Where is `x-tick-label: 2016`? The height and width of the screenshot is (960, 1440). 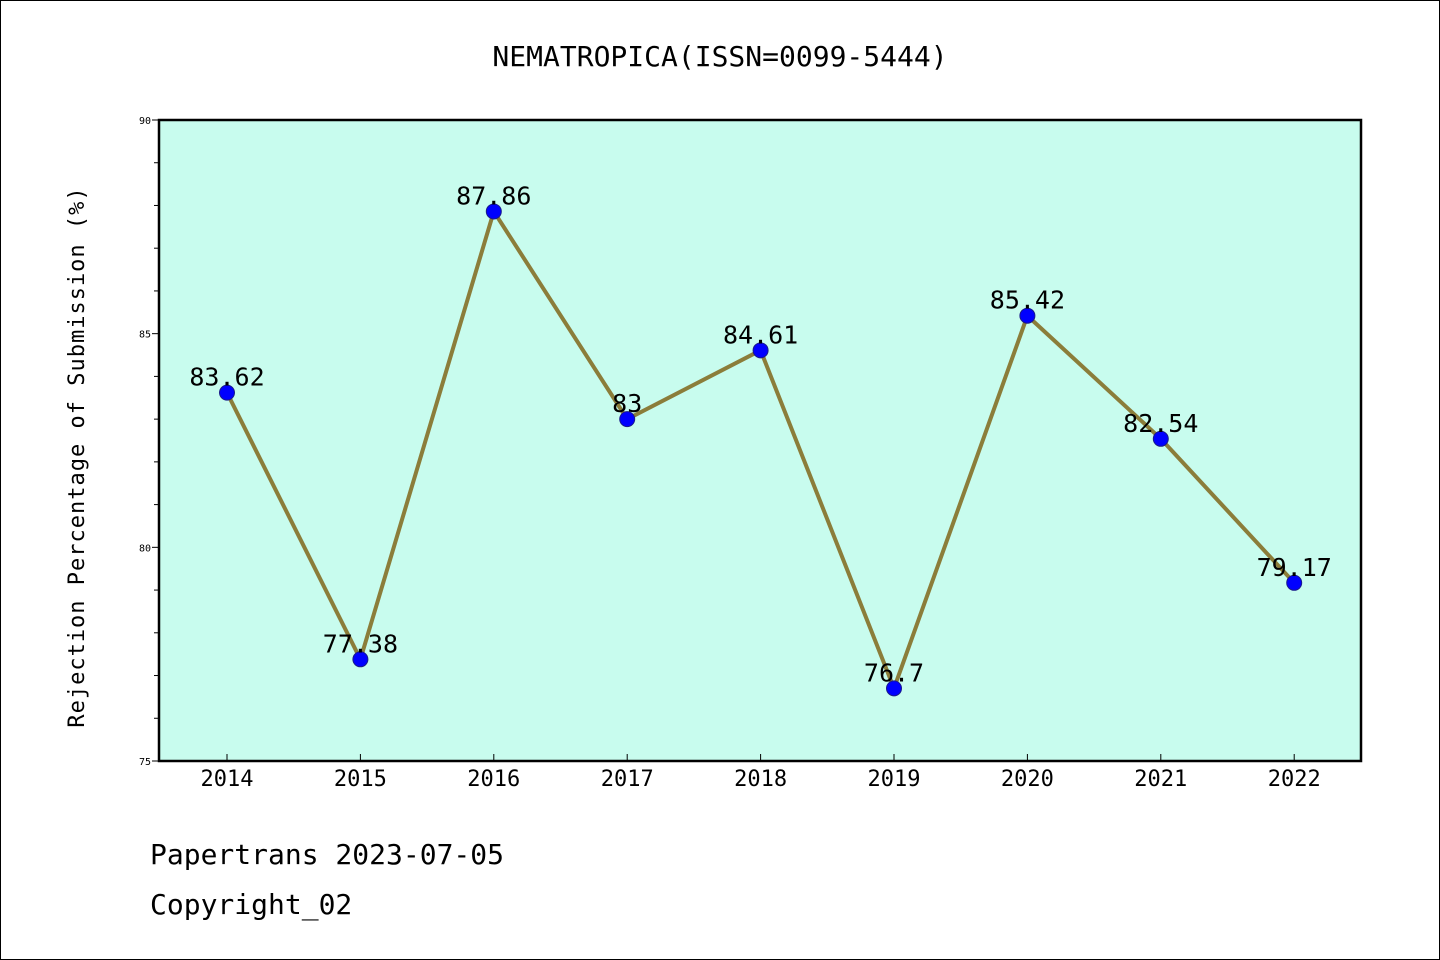 x-tick-label: 2016 is located at coordinates (493, 779).